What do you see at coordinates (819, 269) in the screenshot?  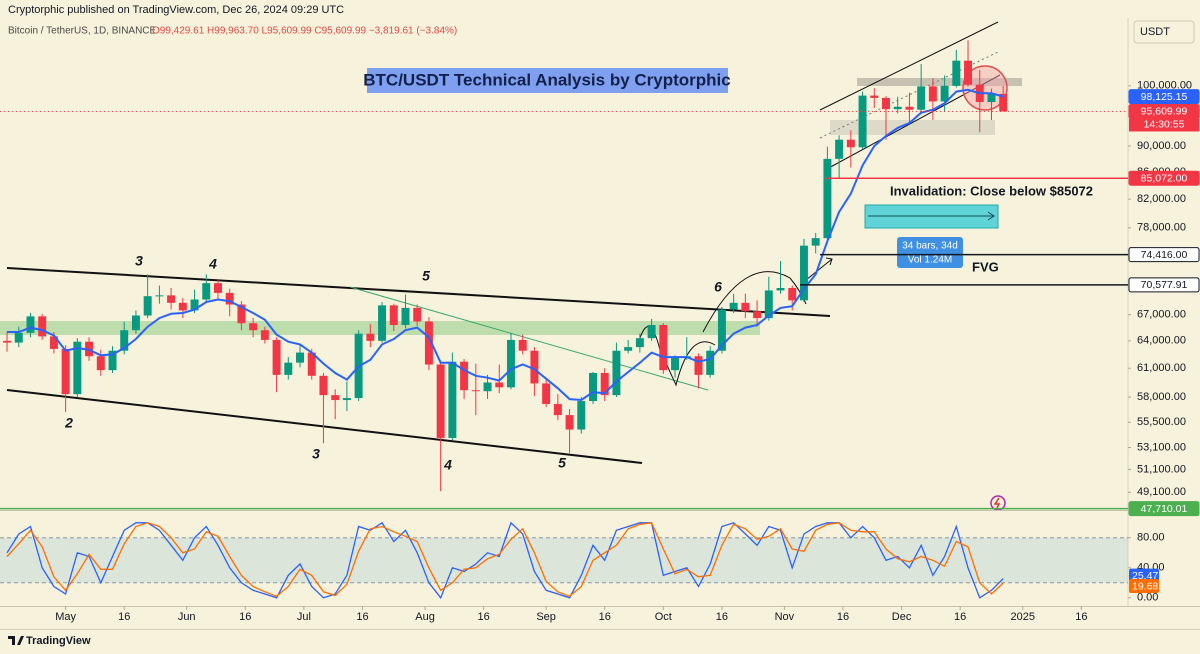 I see `arrow` at bounding box center [819, 269].